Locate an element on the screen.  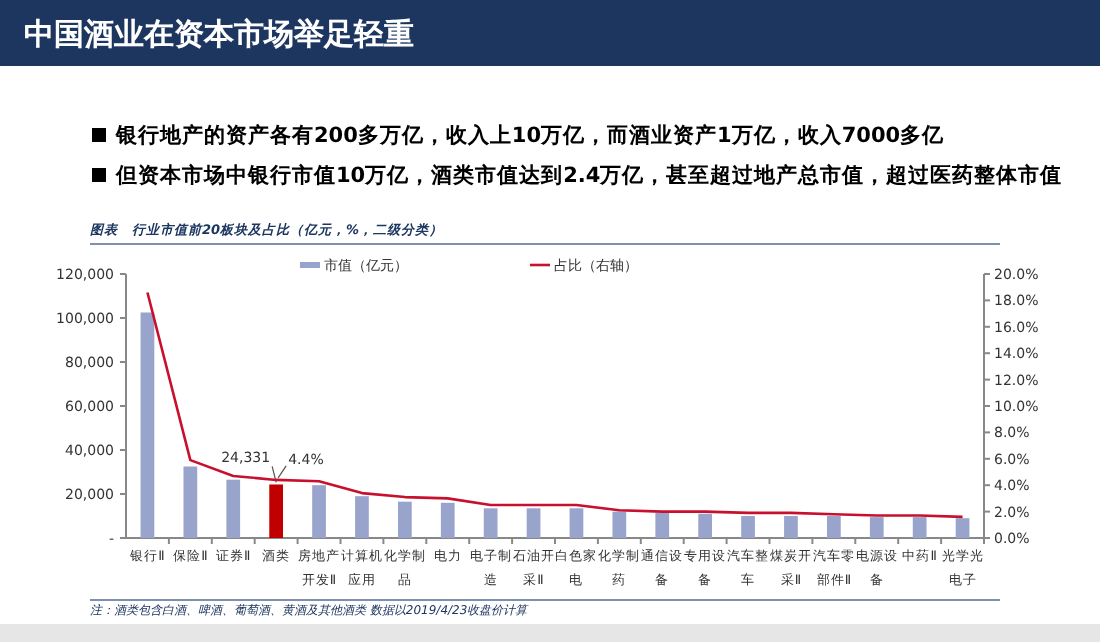
text: 但资本市场中银行市值10万亿，酒类市值达到2.4万亿，甚至超过地产总市值，超过医药整体市值 is located at coordinates (588, 175).